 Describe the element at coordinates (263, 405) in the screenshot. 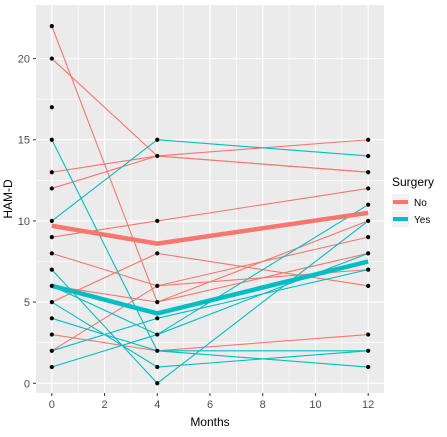

I see `x-tick-label: 8` at that location.